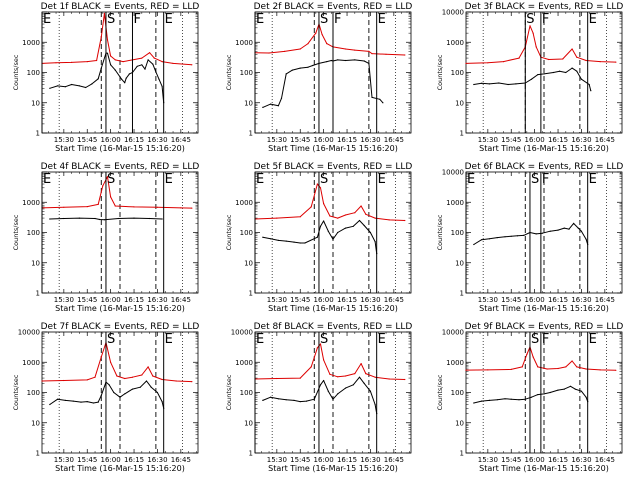 The height and width of the screenshot is (480, 640). What do you see at coordinates (544, 167) in the screenshot?
I see `chart-title: Det 6f BLACK = Events, RED = LLD` at bounding box center [544, 167].